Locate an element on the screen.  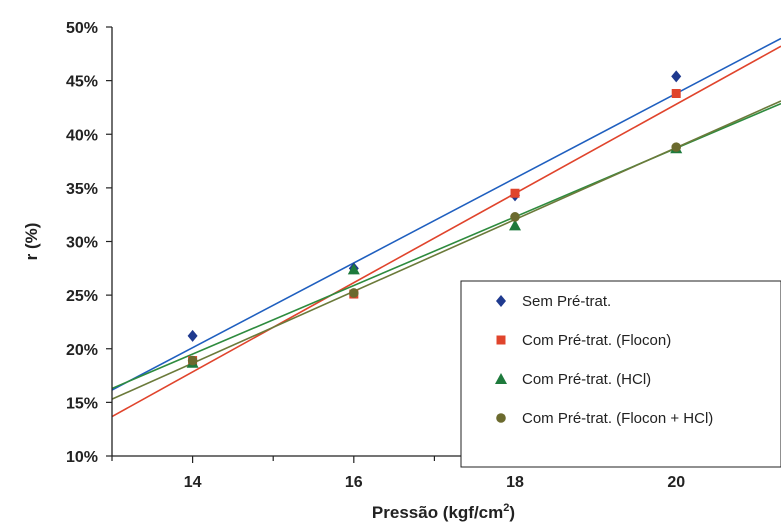
x-axis-title: Pressão (kgf/cm2) is located at coordinates (443, 512).